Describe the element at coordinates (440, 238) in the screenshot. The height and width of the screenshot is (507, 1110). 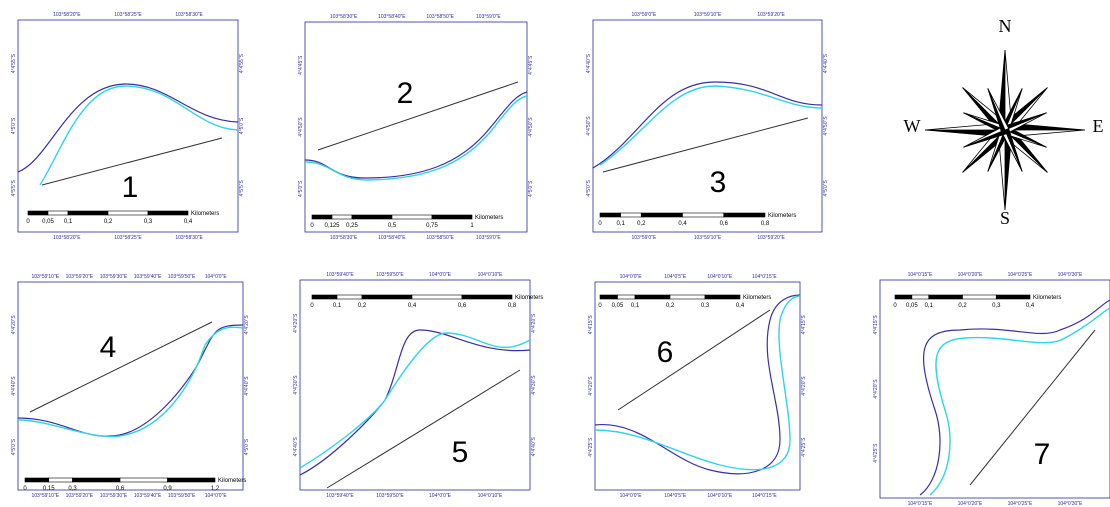
I see `bottom-coordinate: 103°58'50"E` at that location.